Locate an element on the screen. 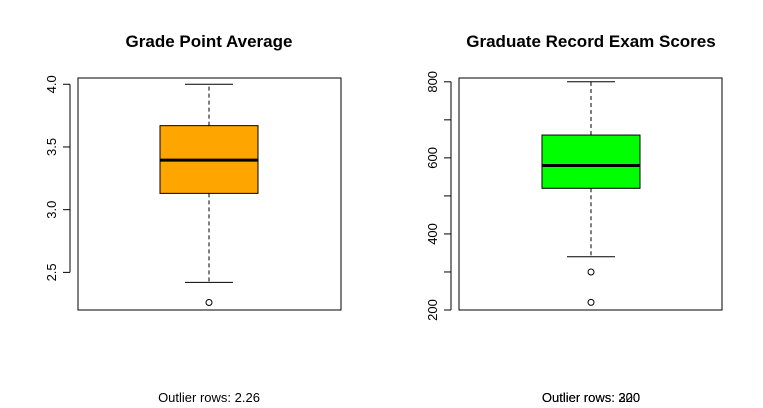 The height and width of the screenshot is (408, 763). outlier-note: Outlier rows: 300 is located at coordinates (591, 397).